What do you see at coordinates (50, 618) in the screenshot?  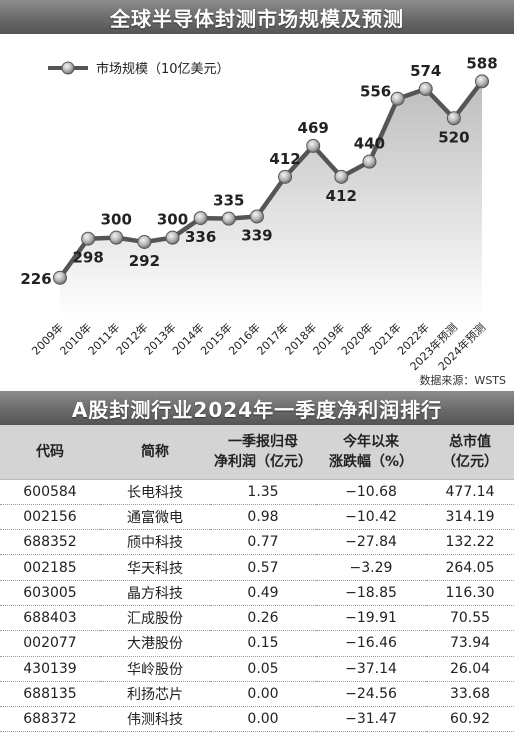 I see `code-cell: 688403` at bounding box center [50, 618].